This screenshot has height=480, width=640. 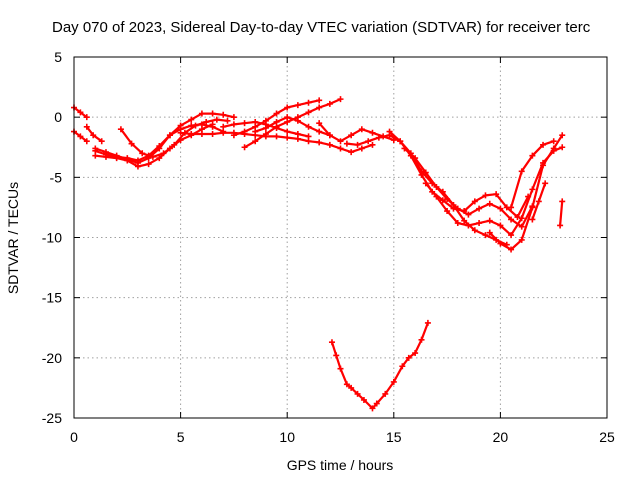 I want to click on y-axis-label: SDTVAR / TECUs, so click(x=13, y=238).